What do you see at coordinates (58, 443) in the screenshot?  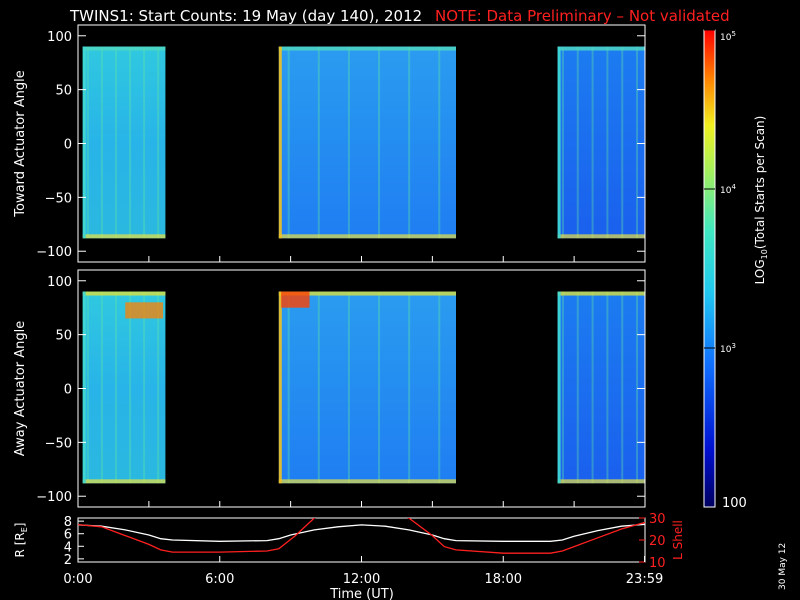 I see `away-ytick-label: −50` at bounding box center [58, 443].